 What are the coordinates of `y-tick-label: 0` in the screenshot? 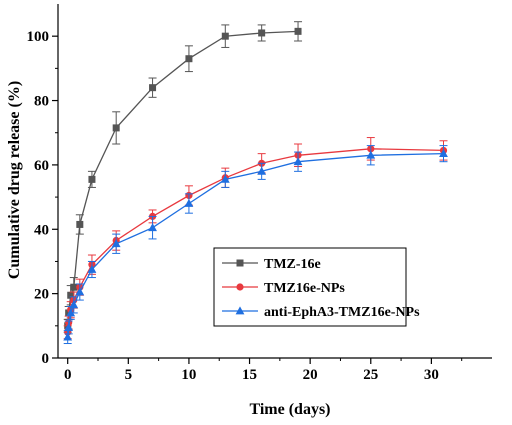 It's located at (46, 359).